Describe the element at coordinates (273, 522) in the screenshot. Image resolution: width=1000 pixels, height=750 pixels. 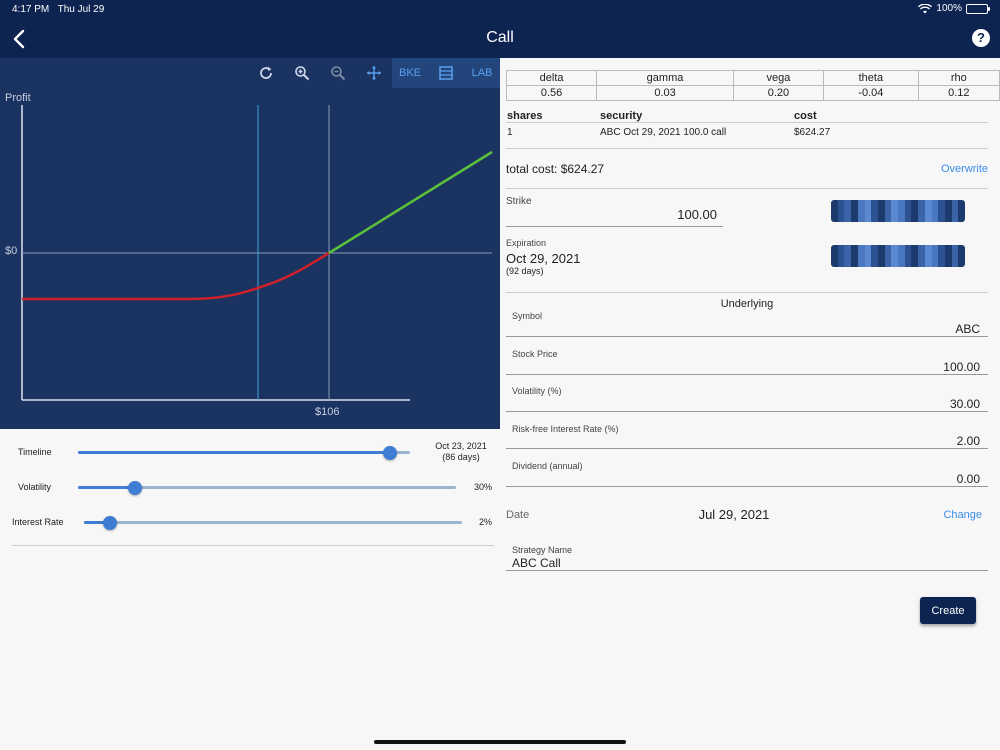
I see `interest-slider-track` at that location.